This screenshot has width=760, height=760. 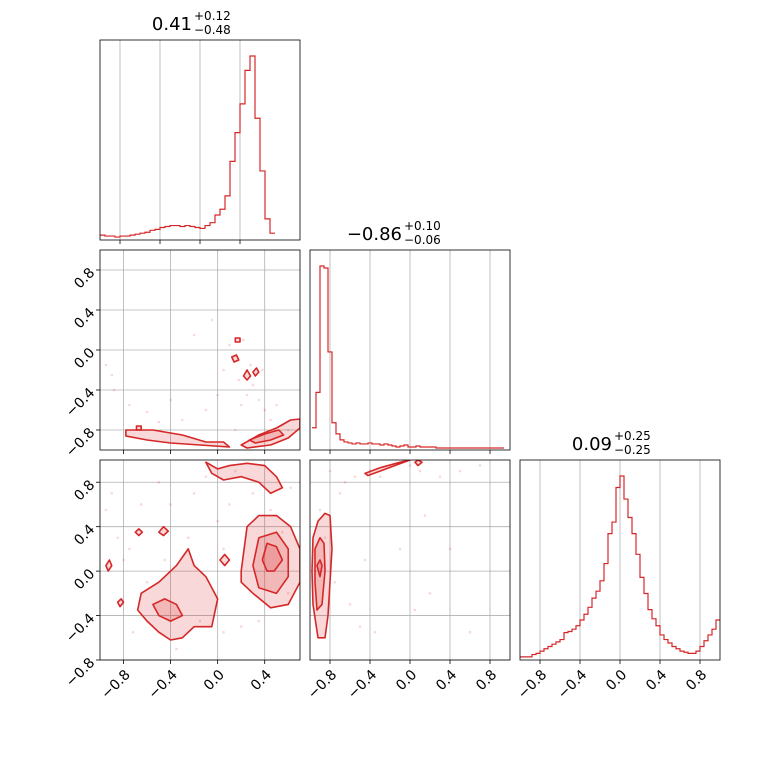 I want to click on p01-ytick-label: 0.8, so click(x=84, y=278).